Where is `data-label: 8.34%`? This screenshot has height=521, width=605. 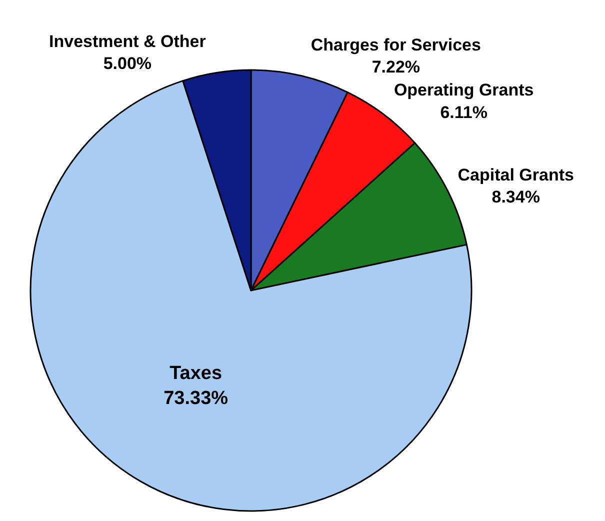
data-label: 8.34% is located at coordinates (516, 197).